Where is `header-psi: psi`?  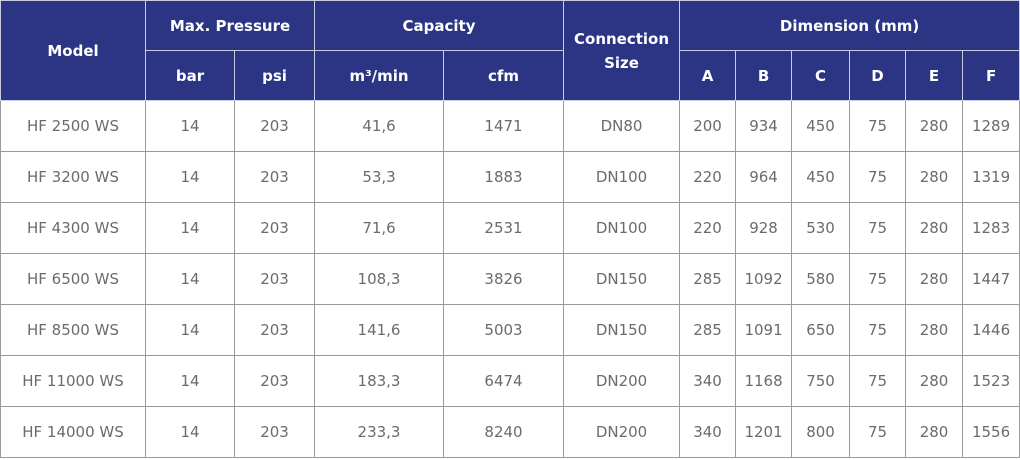 header-psi: psi is located at coordinates (274, 75).